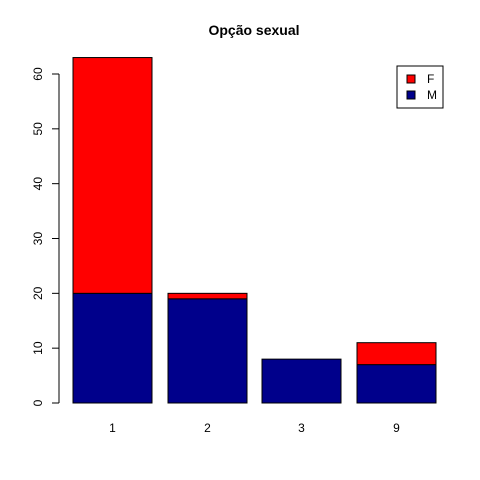 Image resolution: width=480 pixels, height=480 pixels. I want to click on y-tick-label: 50, so click(38, 129).